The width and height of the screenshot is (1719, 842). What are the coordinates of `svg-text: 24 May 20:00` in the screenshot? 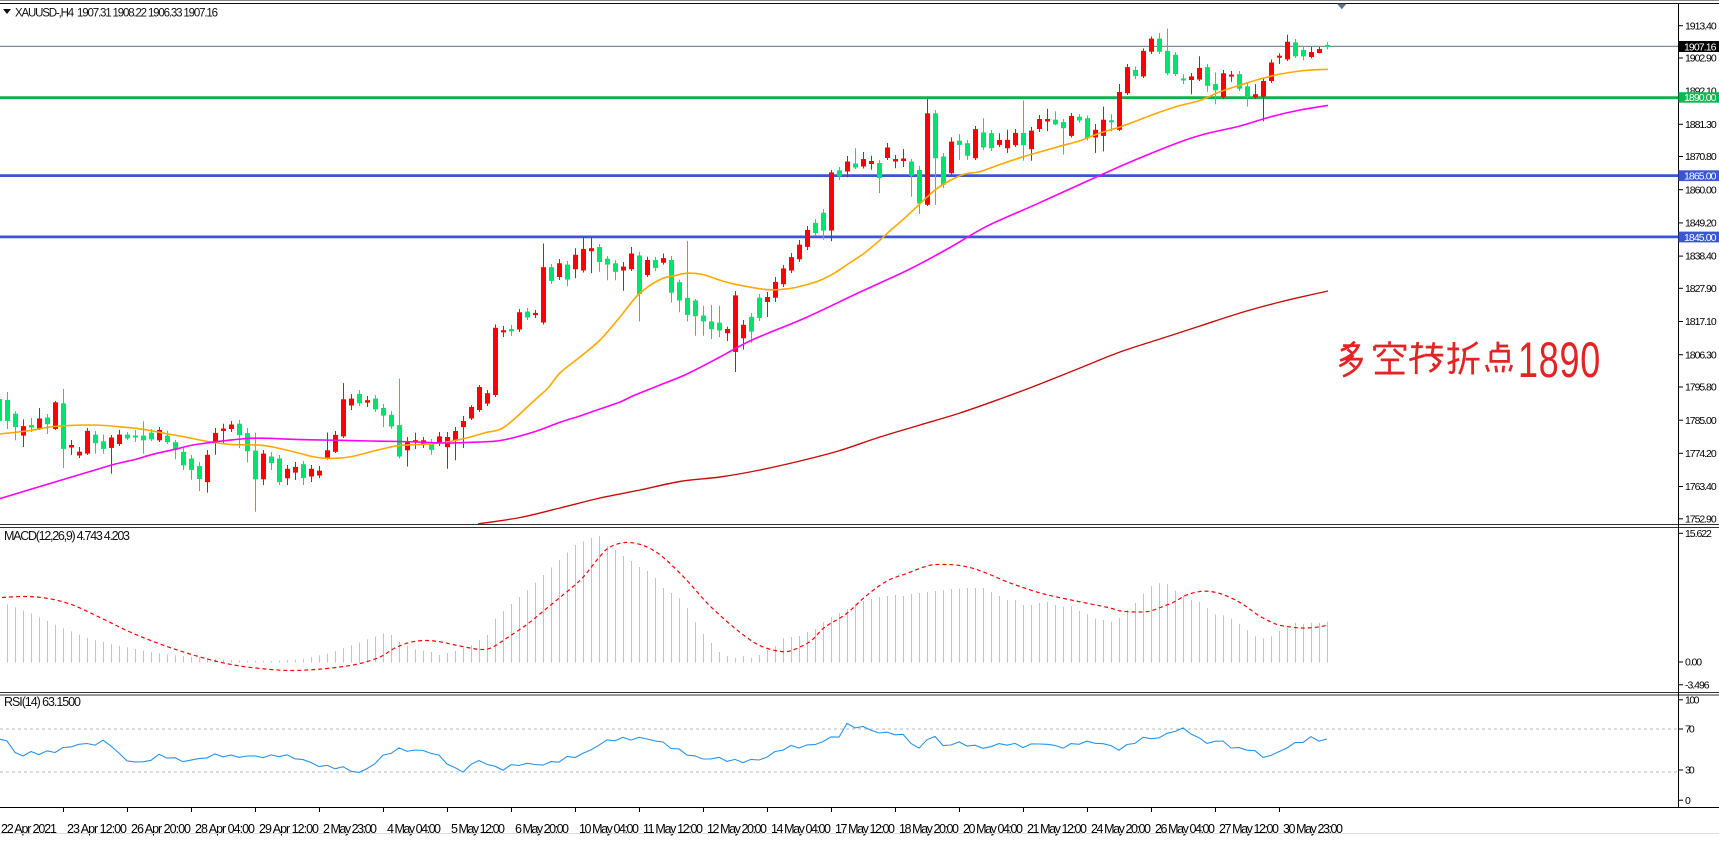 It's located at (1121, 829).